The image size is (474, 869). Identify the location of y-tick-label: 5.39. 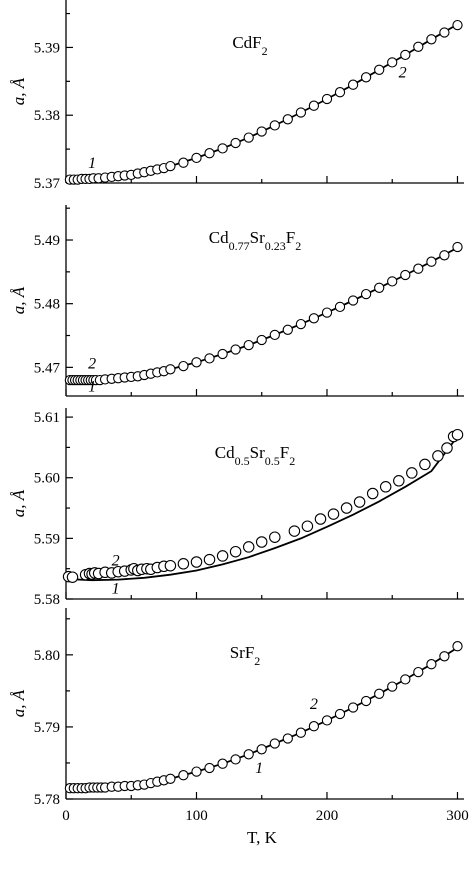
(47, 48).